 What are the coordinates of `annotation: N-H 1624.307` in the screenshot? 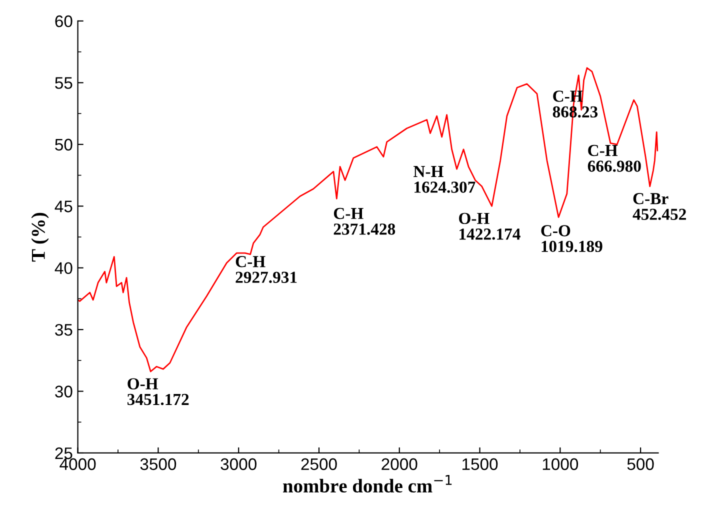 It's located at (445, 179).